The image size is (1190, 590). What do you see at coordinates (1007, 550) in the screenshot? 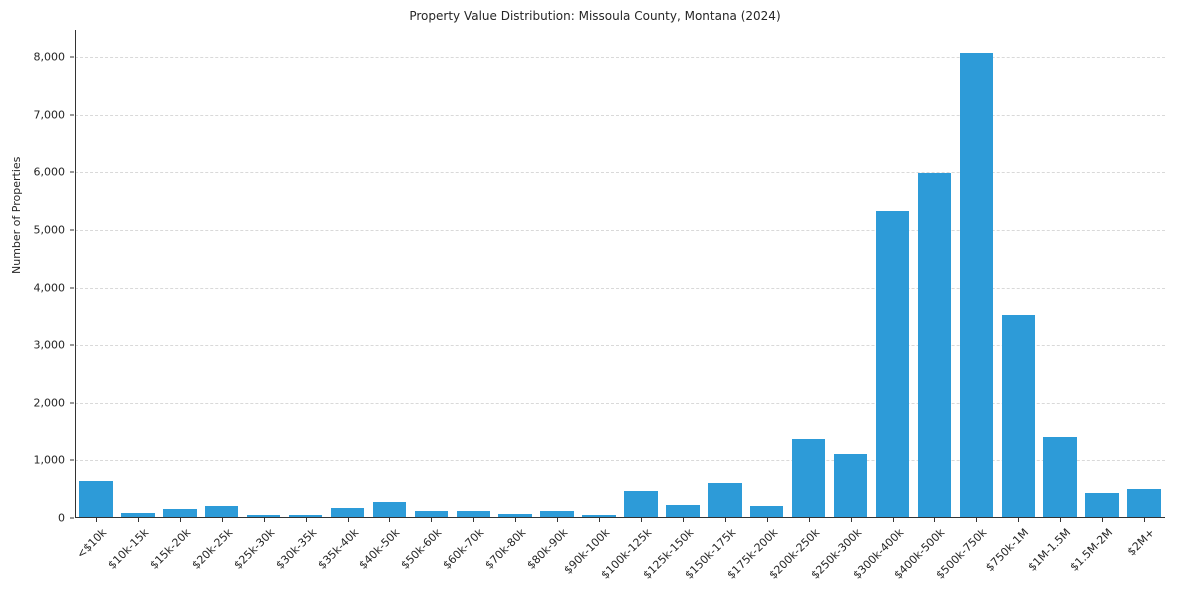
I see `x-tick-label: $750k-1M` at bounding box center [1007, 550].